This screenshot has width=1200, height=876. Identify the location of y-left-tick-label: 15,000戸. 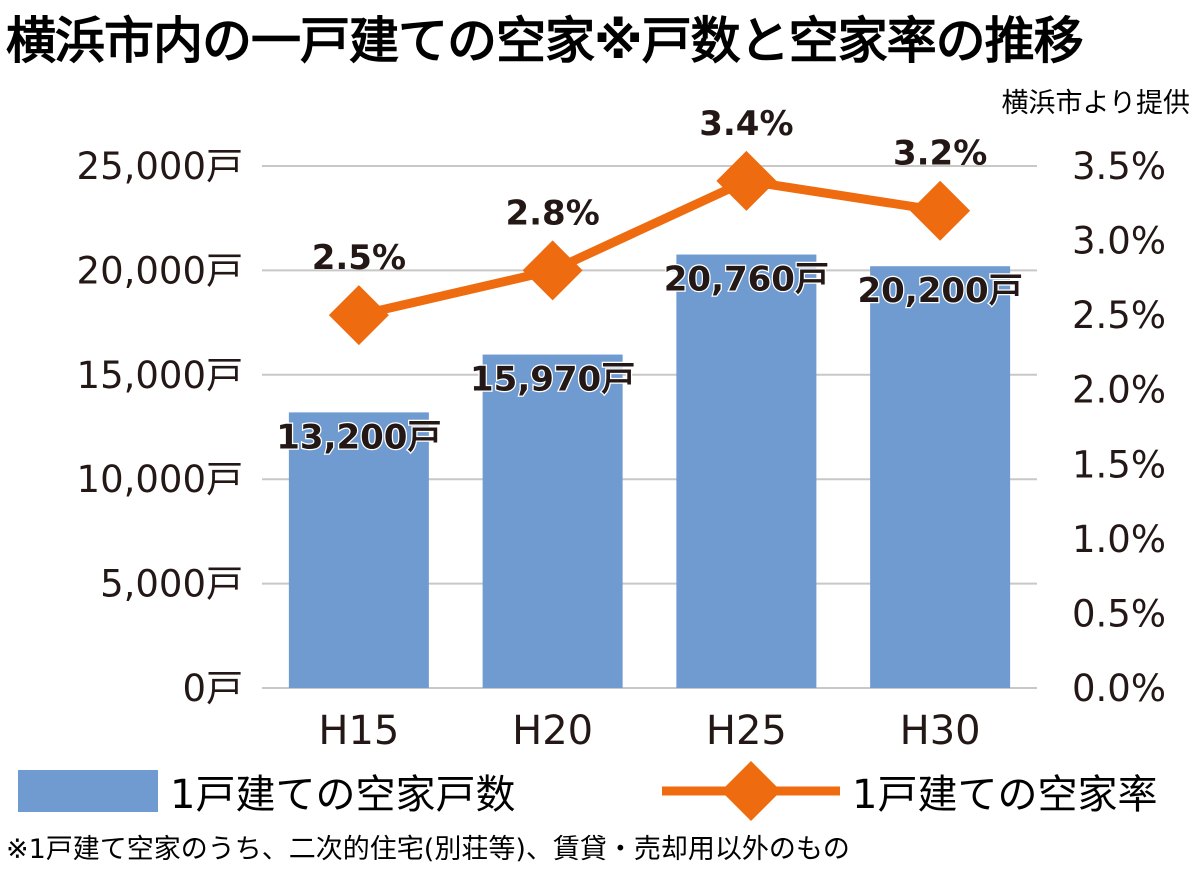
(160, 375).